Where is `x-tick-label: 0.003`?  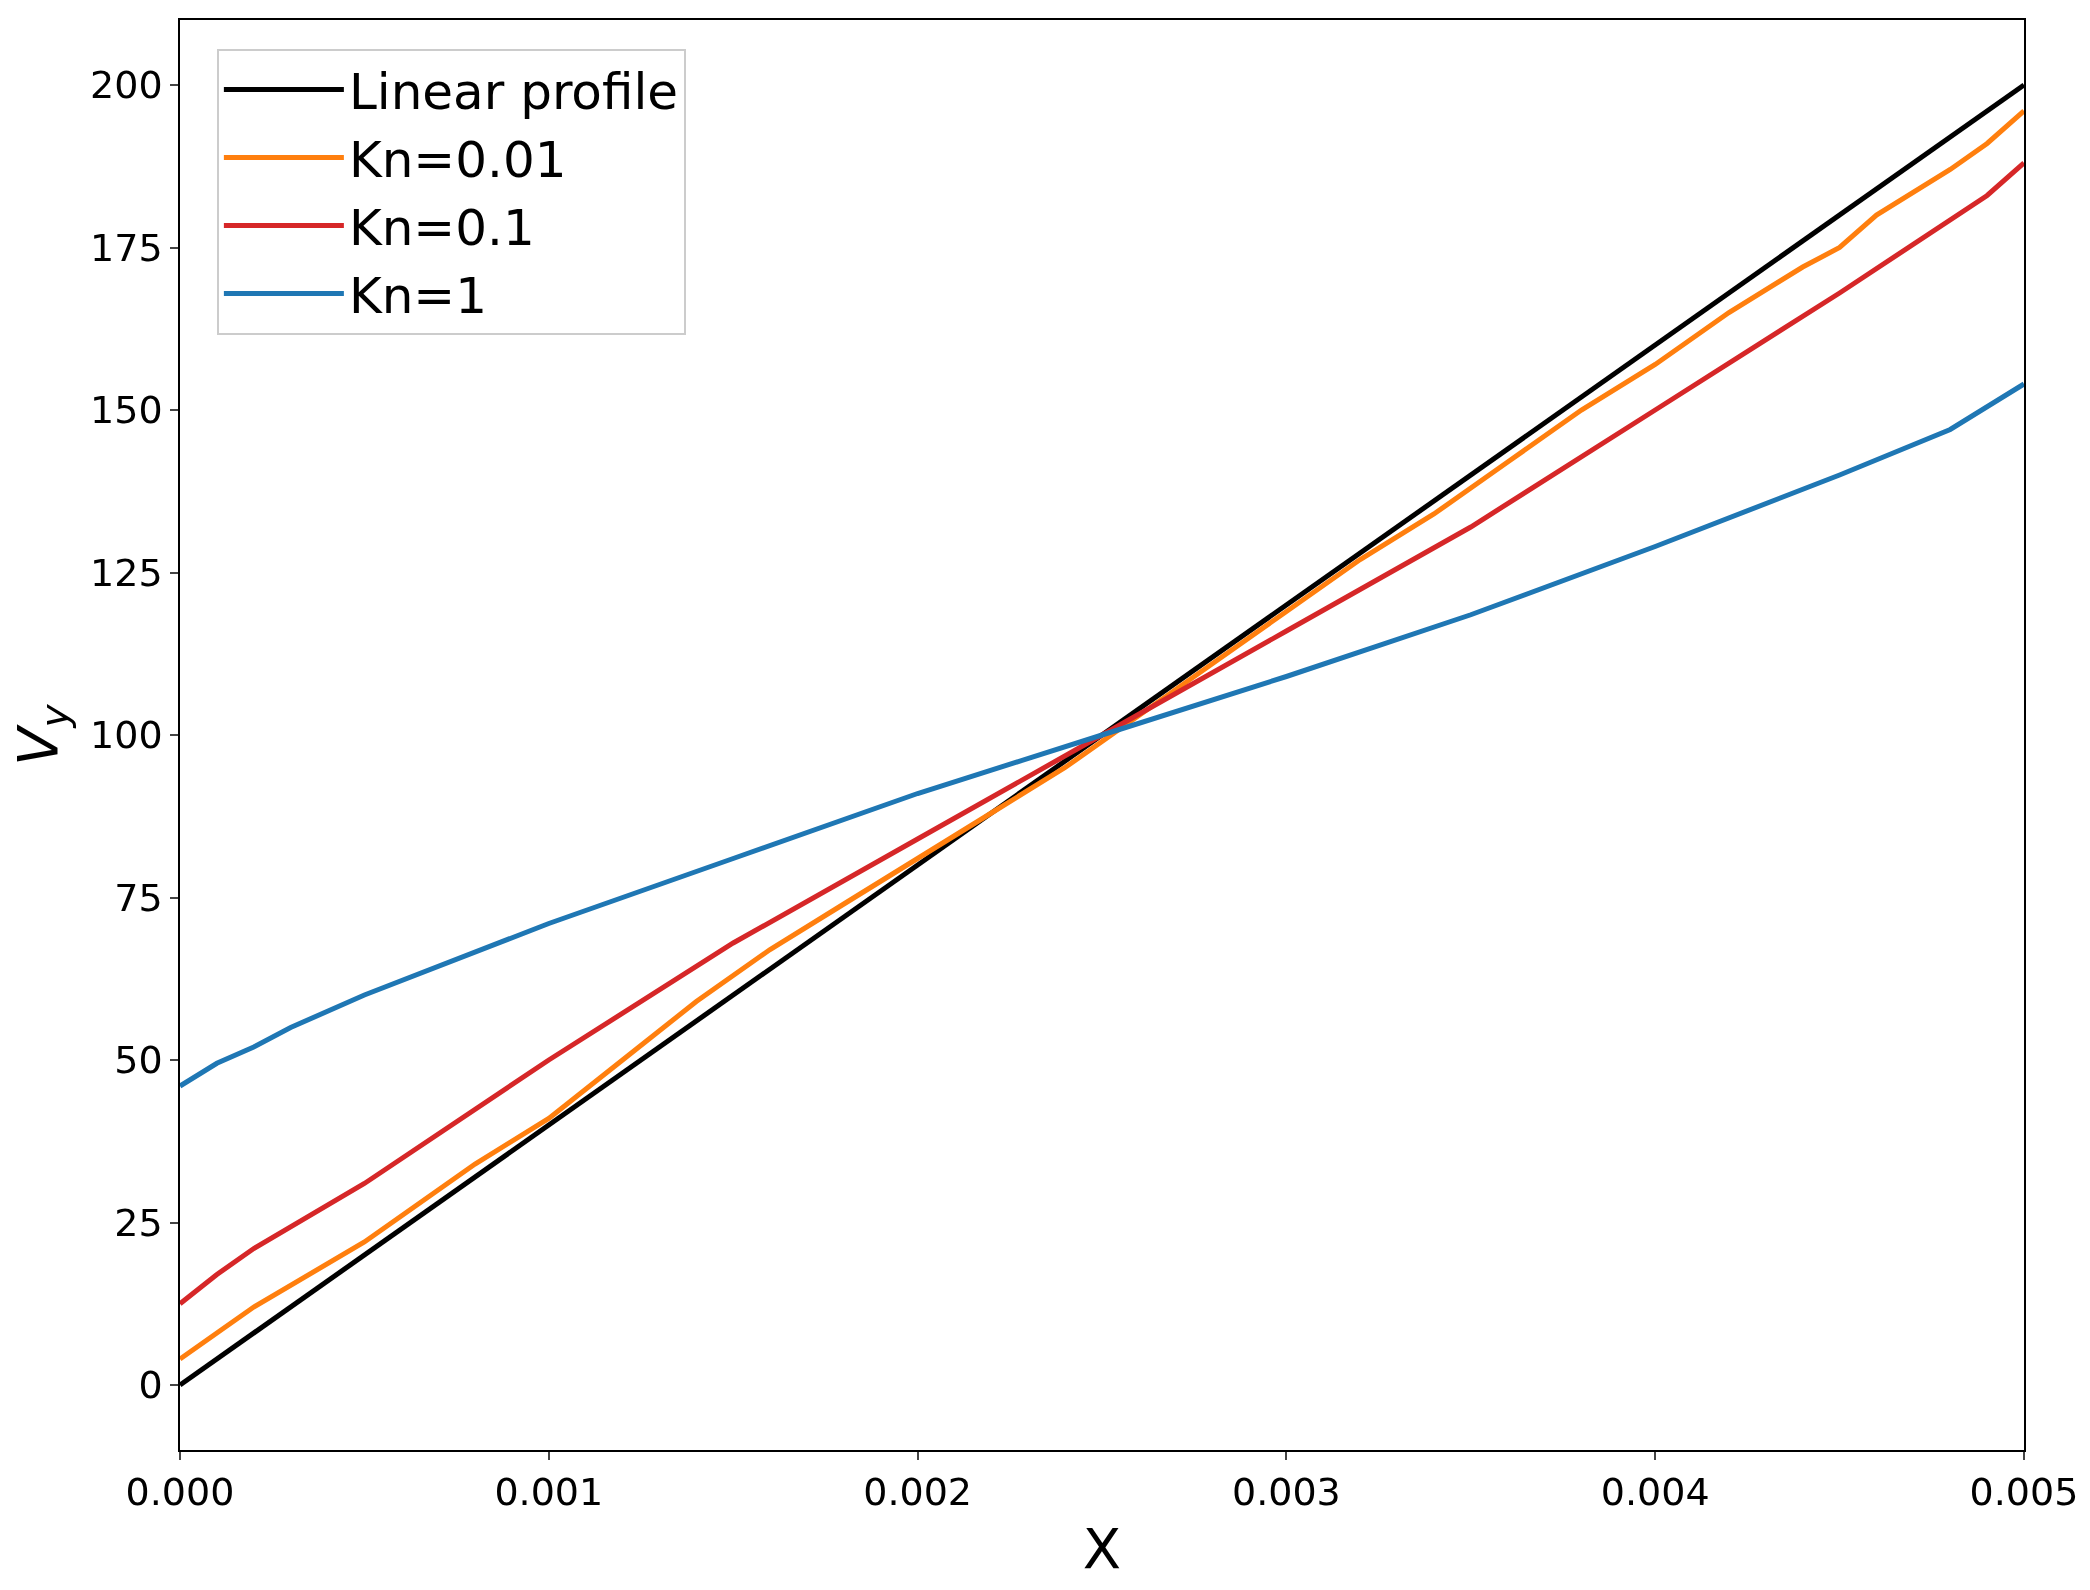 x-tick-label: 0.003 is located at coordinates (1286, 1492).